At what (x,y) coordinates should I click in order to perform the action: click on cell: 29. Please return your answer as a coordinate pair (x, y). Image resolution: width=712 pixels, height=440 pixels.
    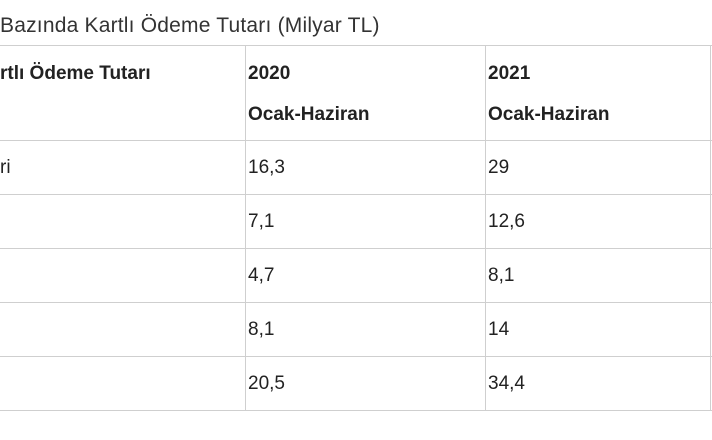
    Looking at the image, I should click on (499, 167).